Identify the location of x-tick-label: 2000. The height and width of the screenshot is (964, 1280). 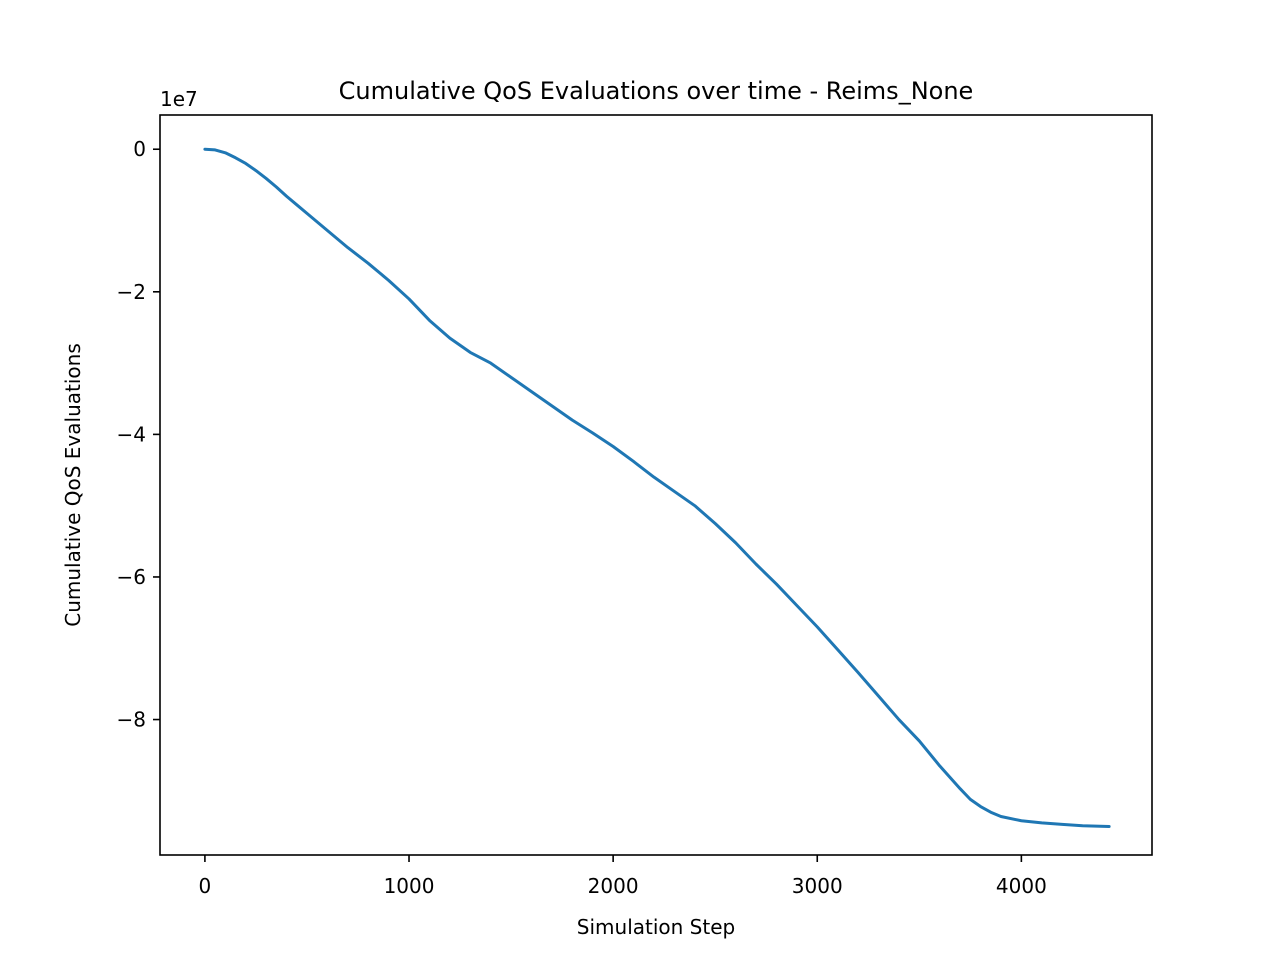
(613, 886).